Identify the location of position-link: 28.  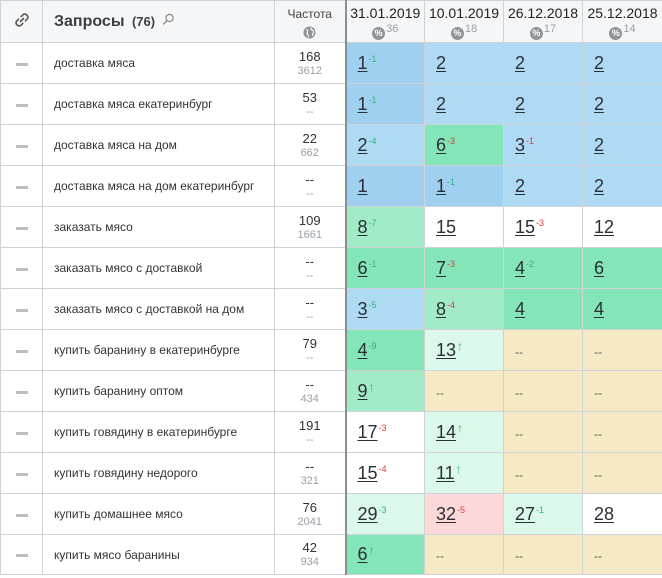
(604, 513).